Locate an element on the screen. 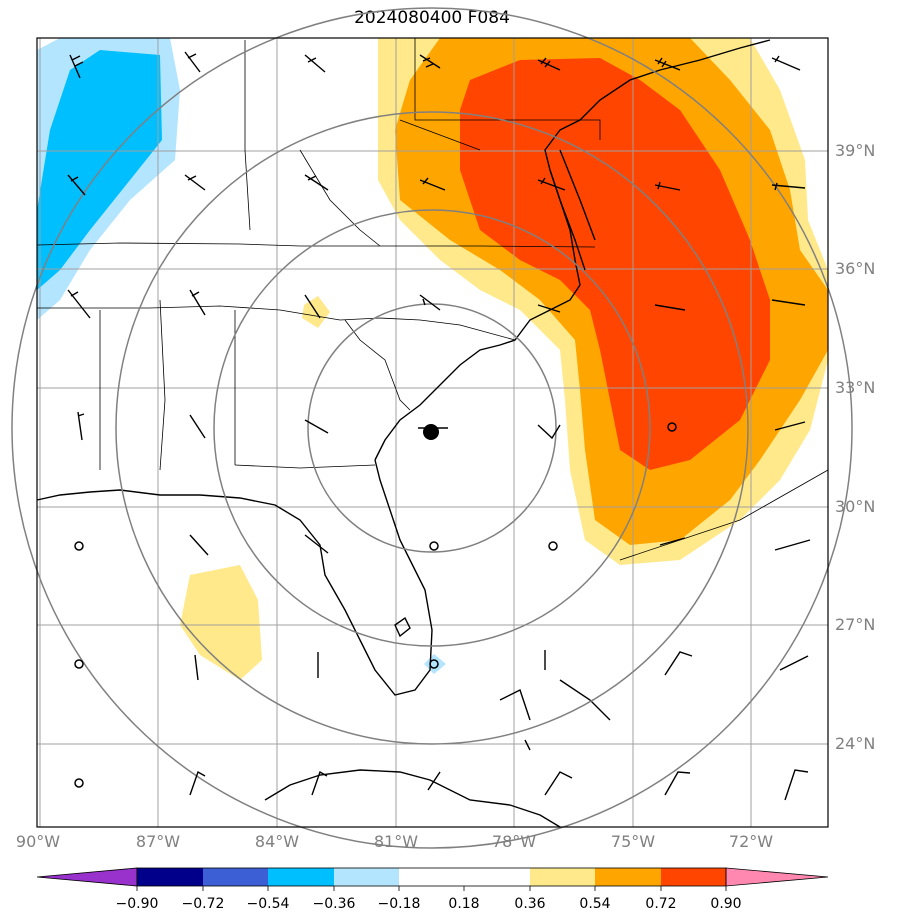  lat-label: 24°N is located at coordinates (855, 743).